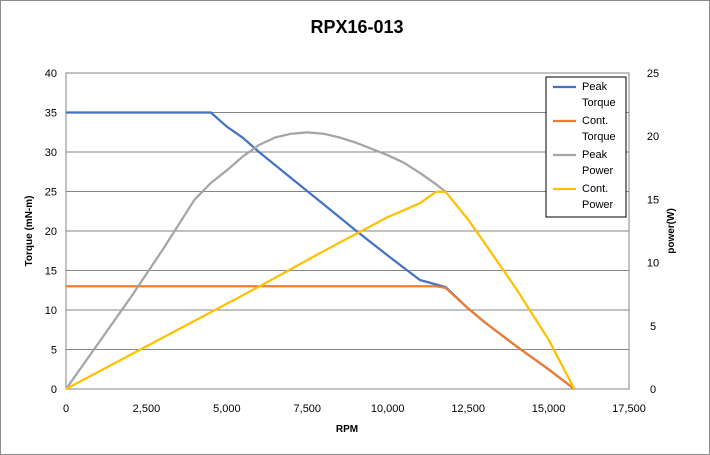  I want to click on y-right-tick-label: 15, so click(653, 200).